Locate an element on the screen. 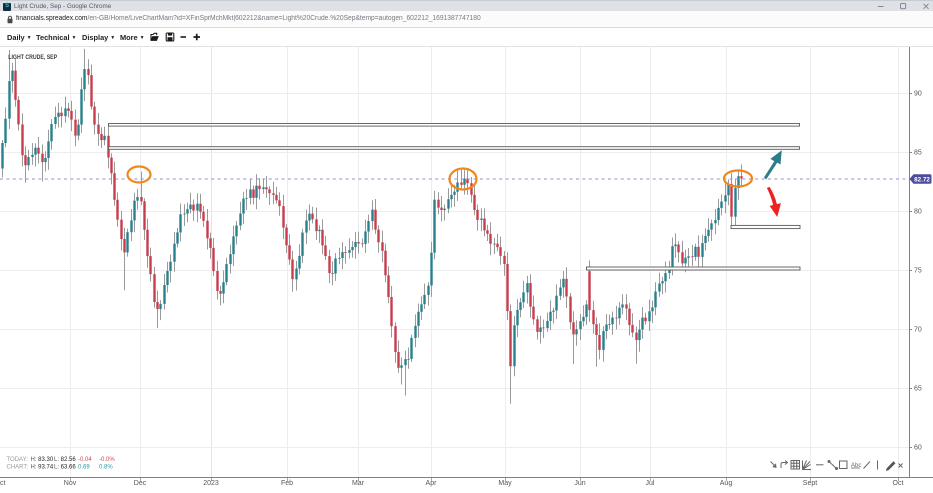  svg-text: H: 93.74 is located at coordinates (42, 468).